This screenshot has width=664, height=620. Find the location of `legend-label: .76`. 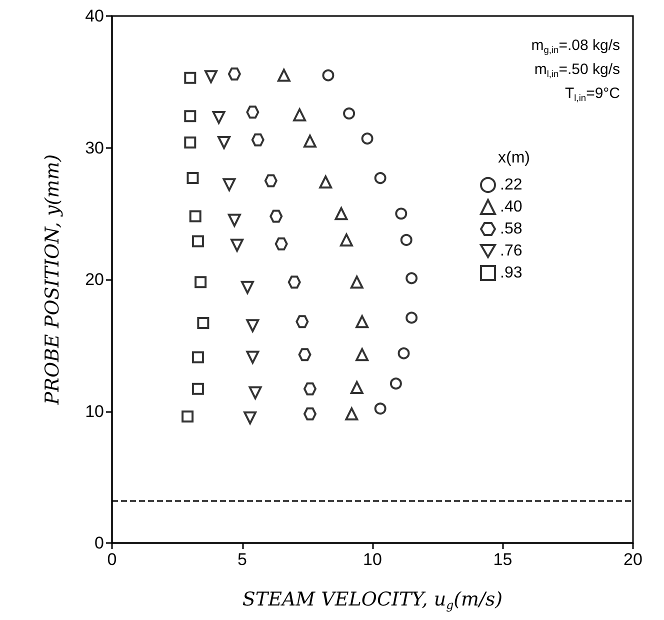

legend-label: .76 is located at coordinates (511, 251).